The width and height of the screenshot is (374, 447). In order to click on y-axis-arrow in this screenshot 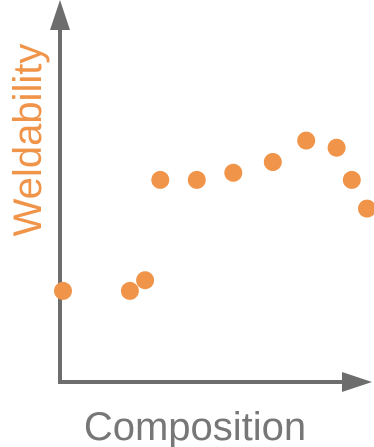, I will do `click(60, 15)`.